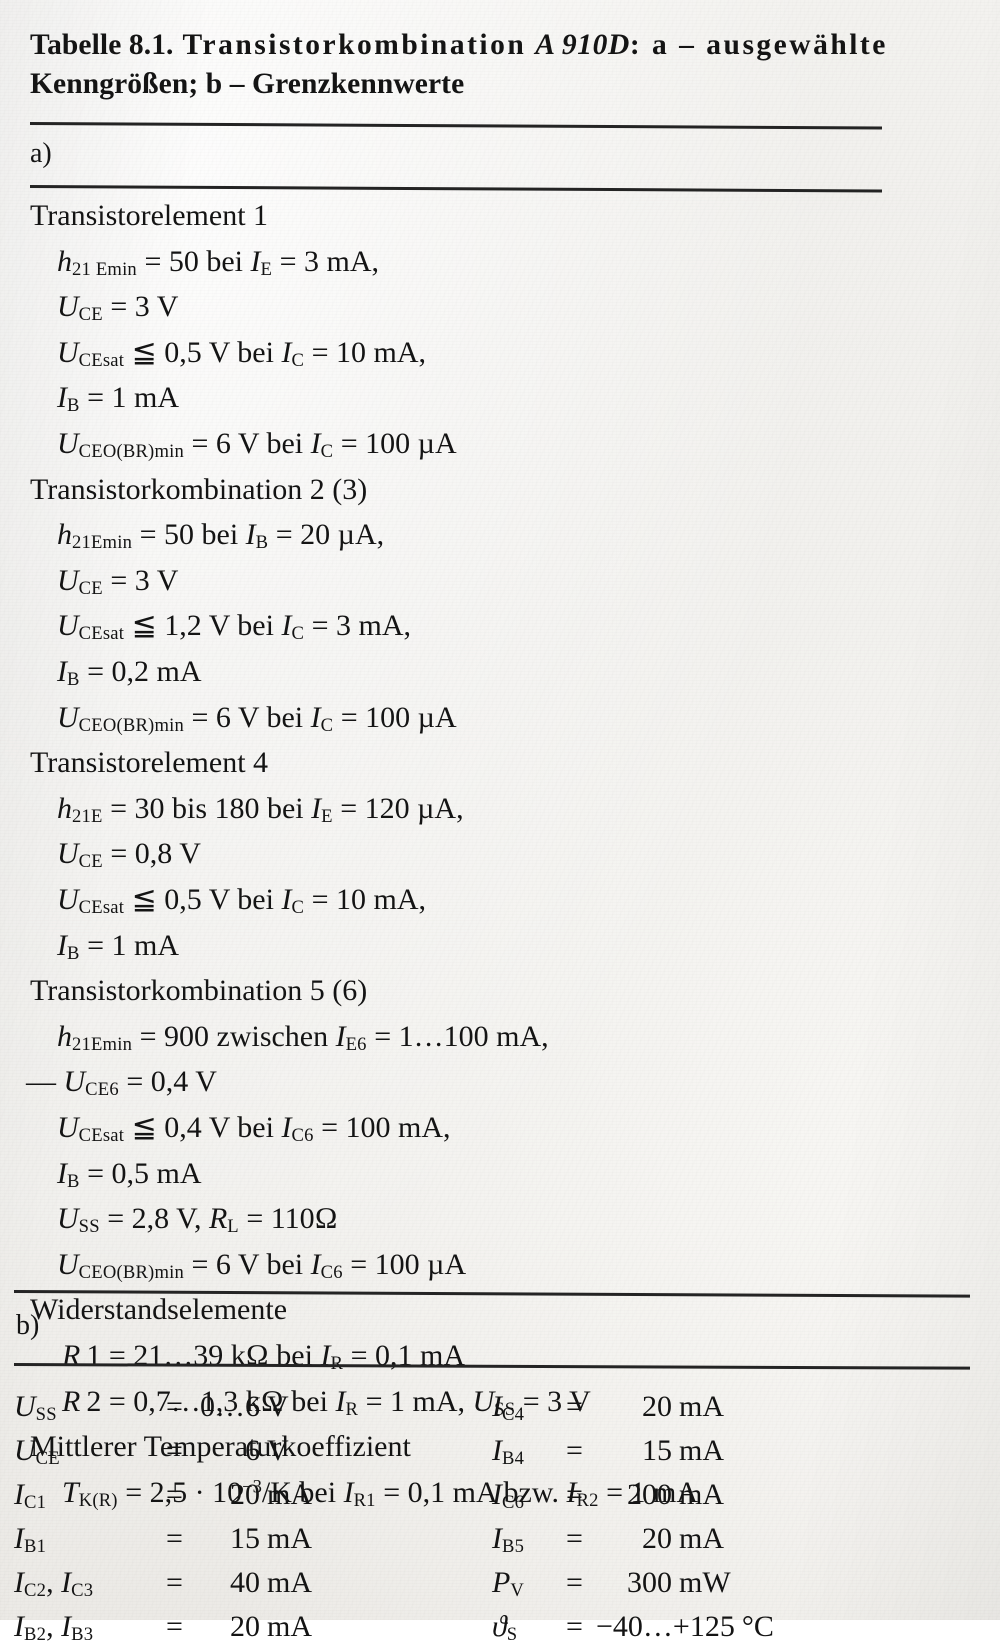 Image resolution: width=1000 pixels, height=1649 pixels. I want to click on limit-symbol: IB4, so click(508, 1452).